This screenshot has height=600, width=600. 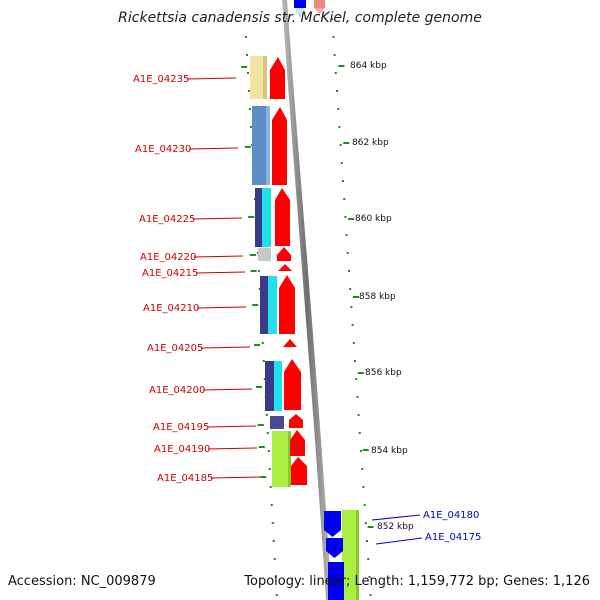 I want to click on gene-label: A1E_04205, so click(x=175, y=348).